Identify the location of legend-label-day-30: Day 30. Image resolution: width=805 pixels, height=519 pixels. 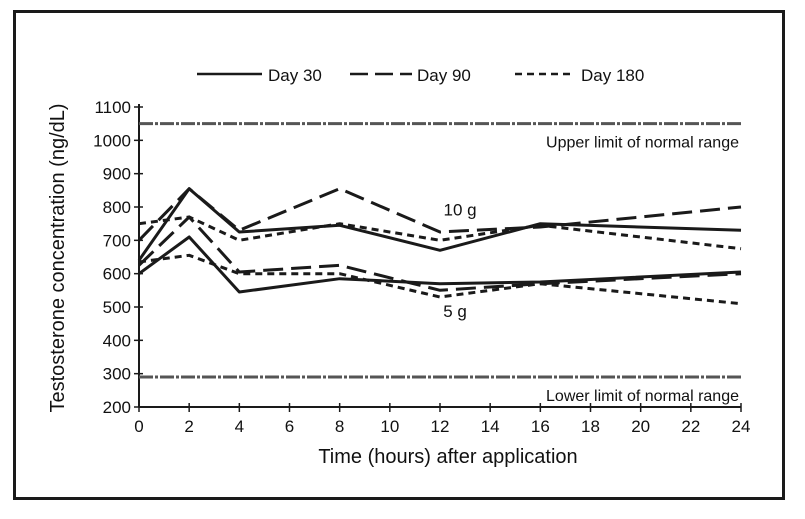
(295, 75).